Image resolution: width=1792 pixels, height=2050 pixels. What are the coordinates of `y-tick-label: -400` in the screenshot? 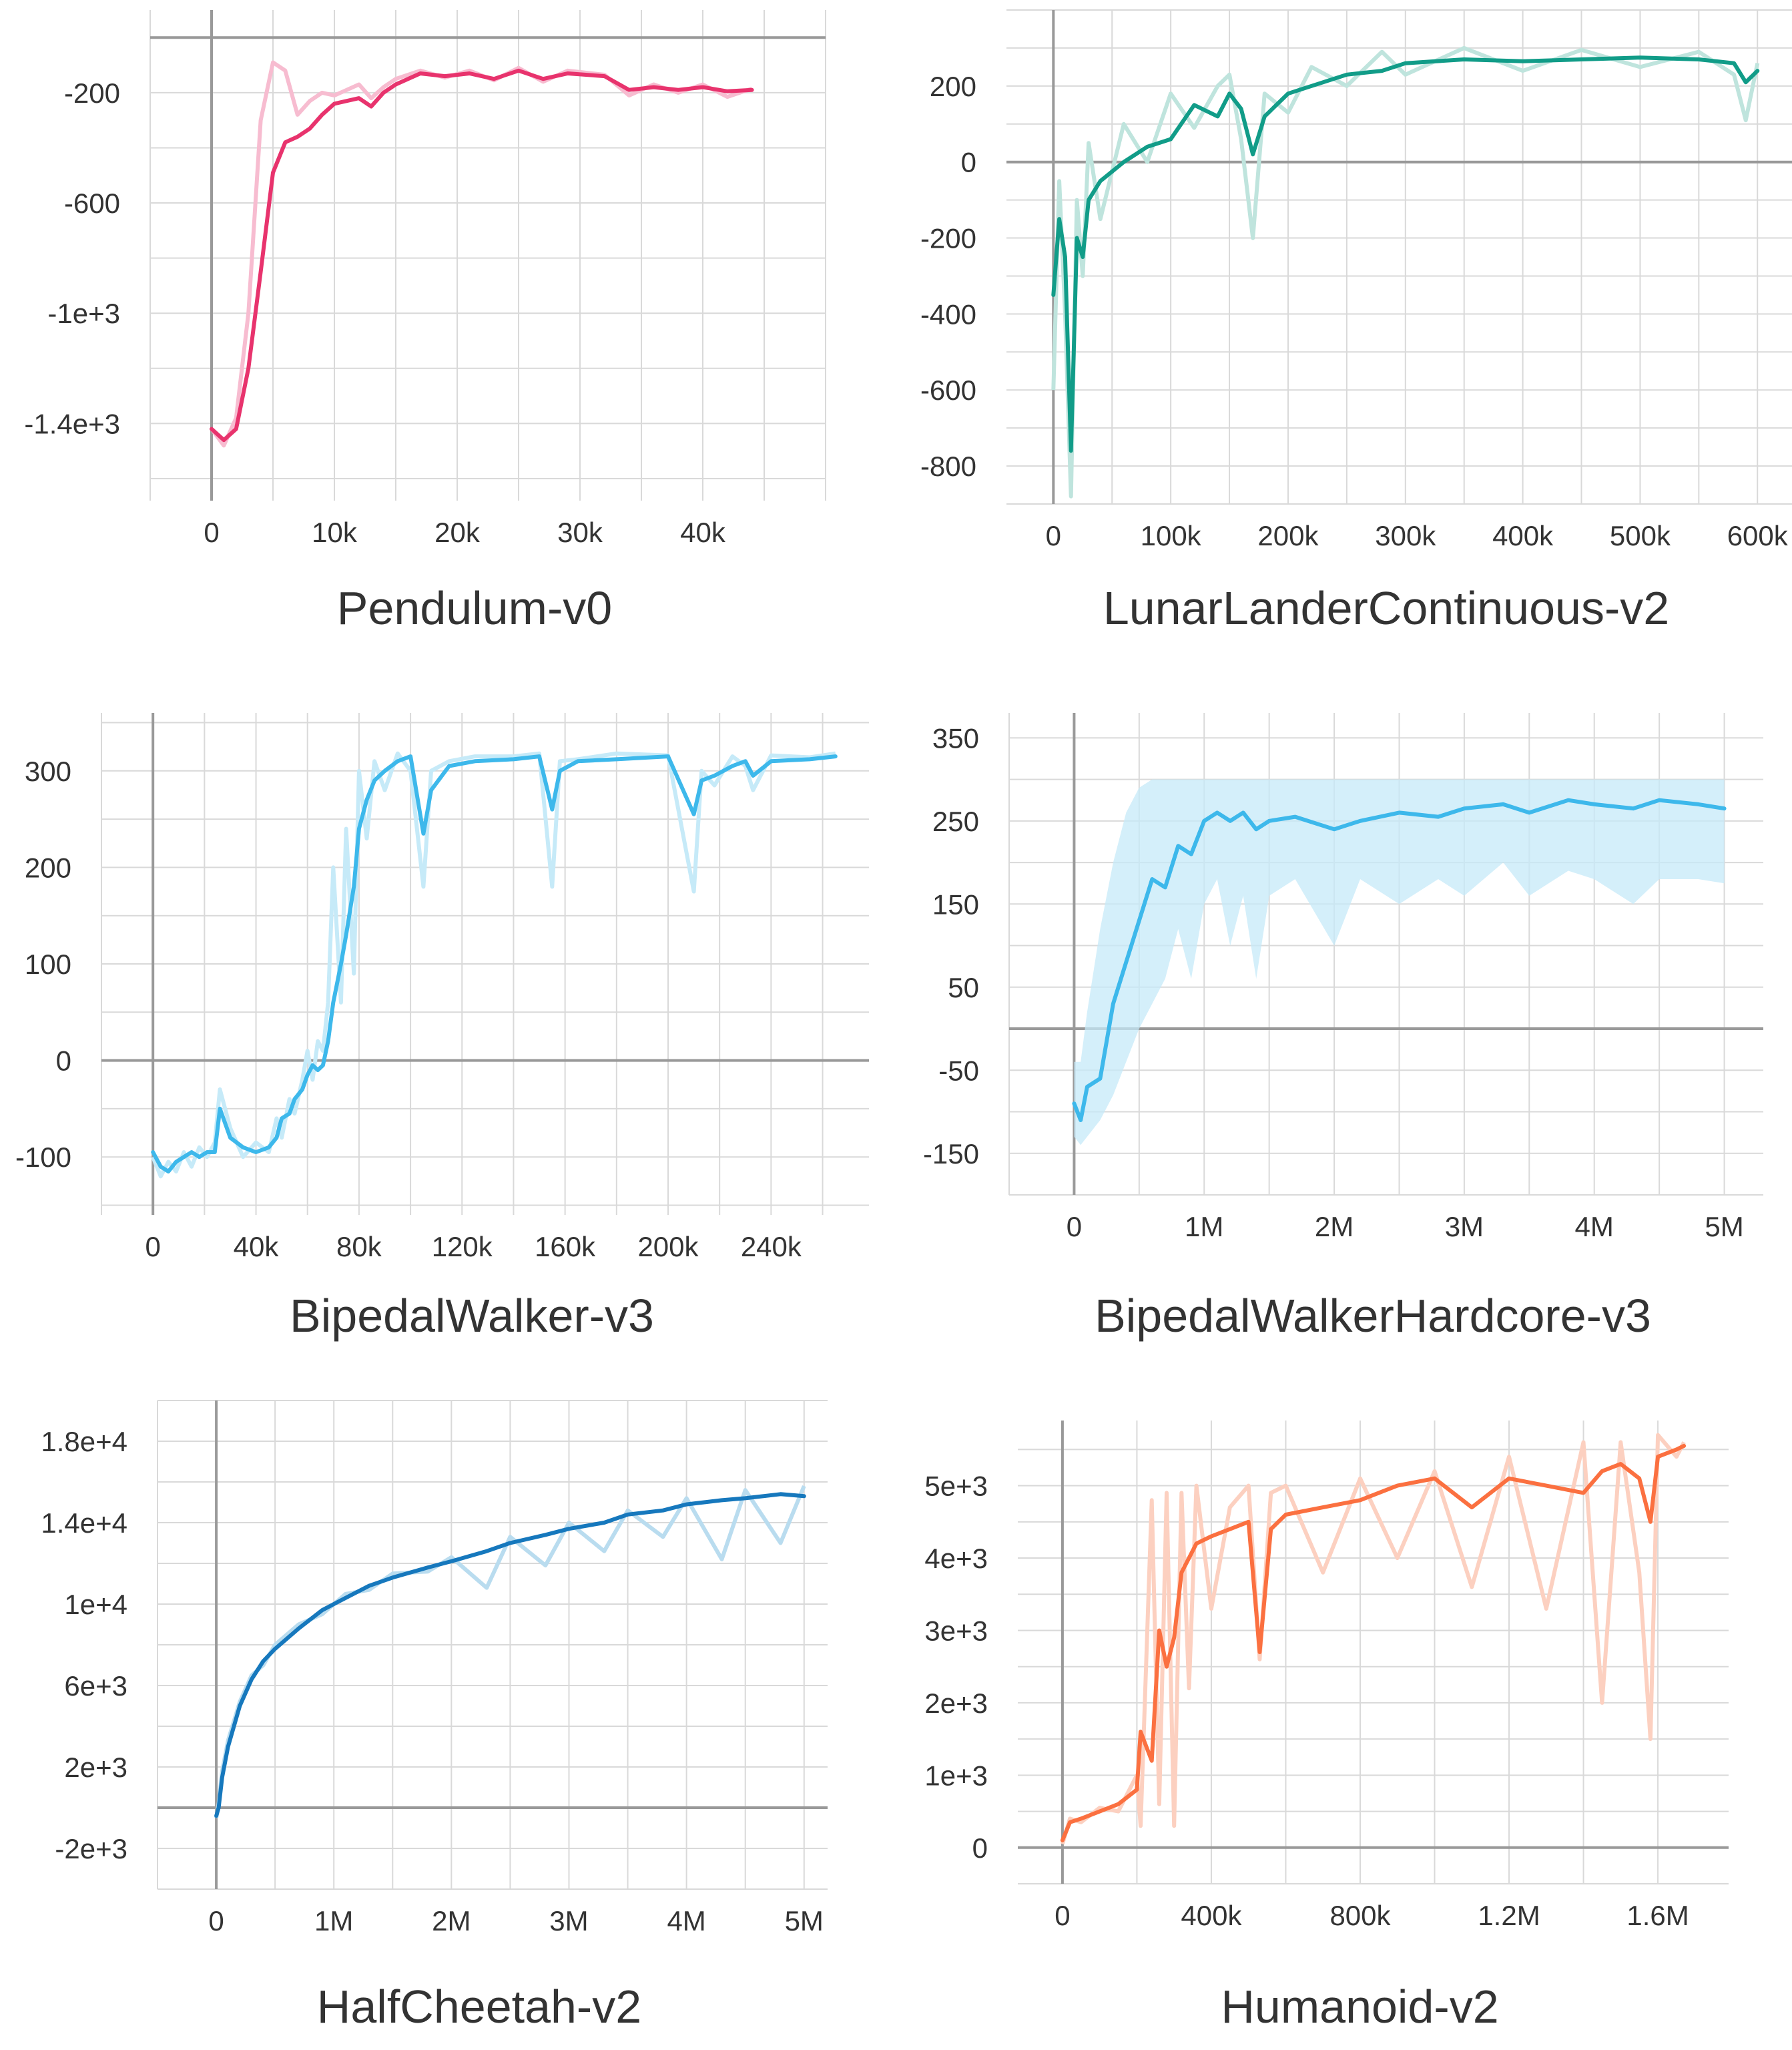 It's located at (948, 314).